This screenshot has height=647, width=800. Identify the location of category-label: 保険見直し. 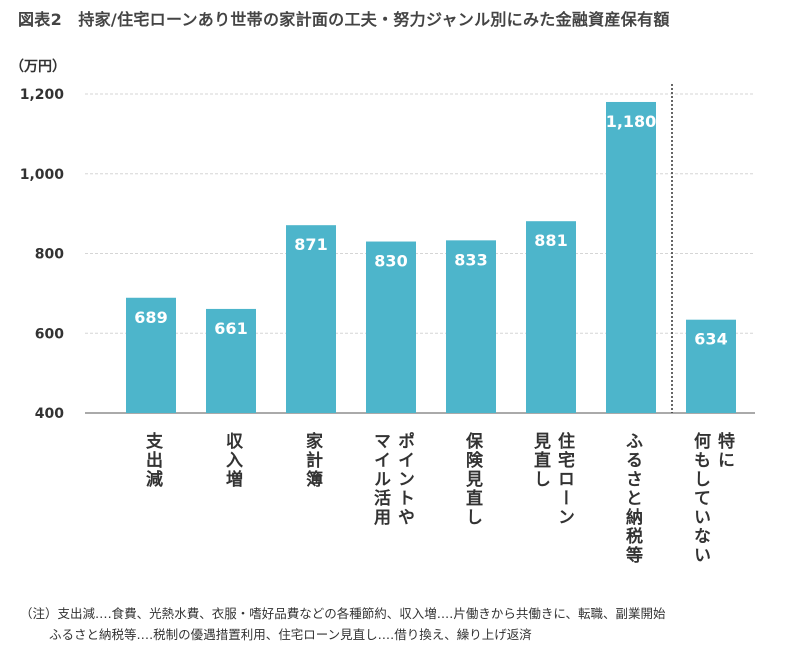
(472, 479).